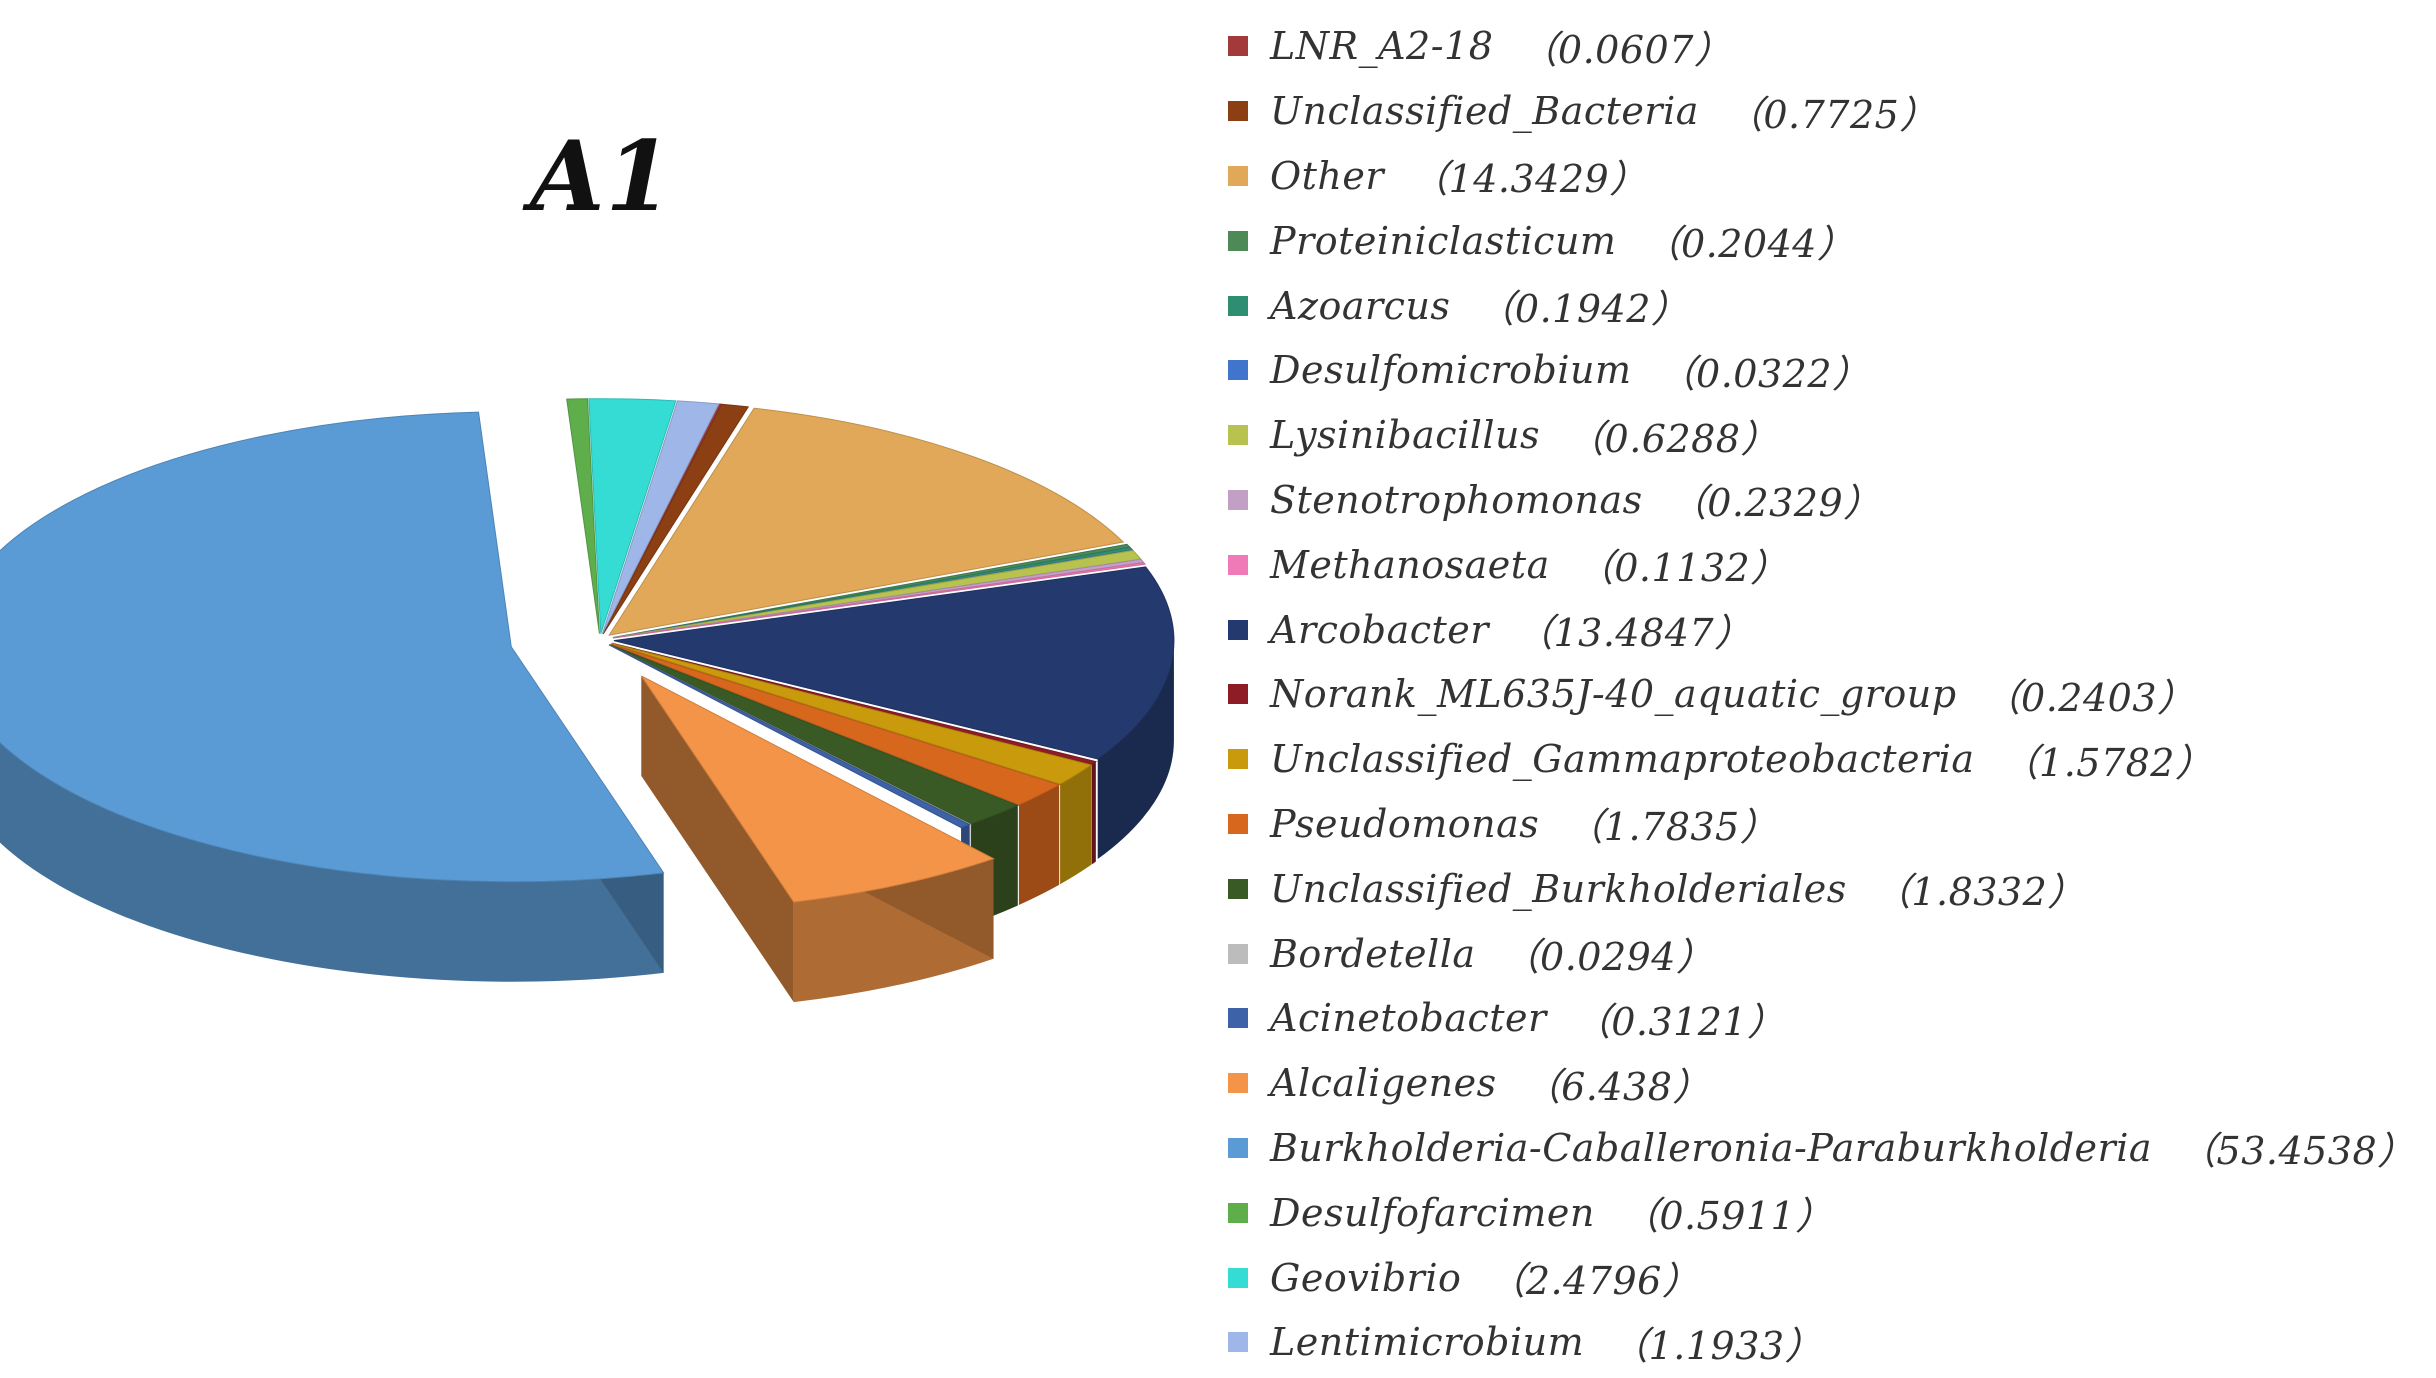  Describe the element at coordinates (1613, 694) in the screenshot. I see `legend-label: Norank_ML635J-40_aquatic_group` at that location.